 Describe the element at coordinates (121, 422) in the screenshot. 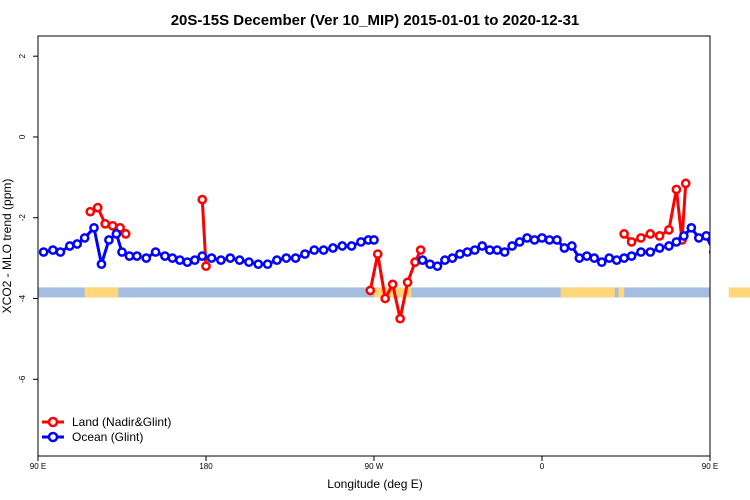

I see `legend-land-label: Land (Nadir&Glint)` at that location.